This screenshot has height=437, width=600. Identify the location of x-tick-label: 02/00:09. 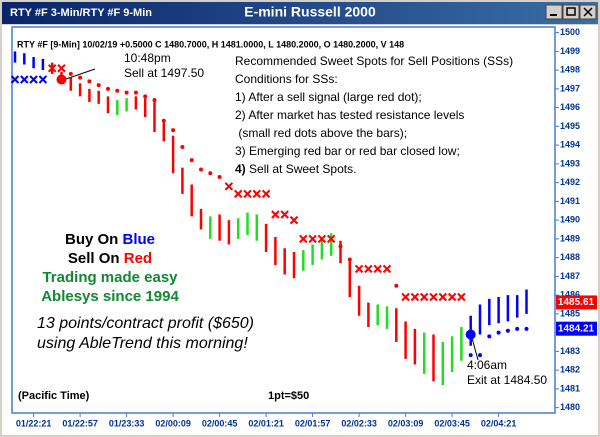
(173, 423).